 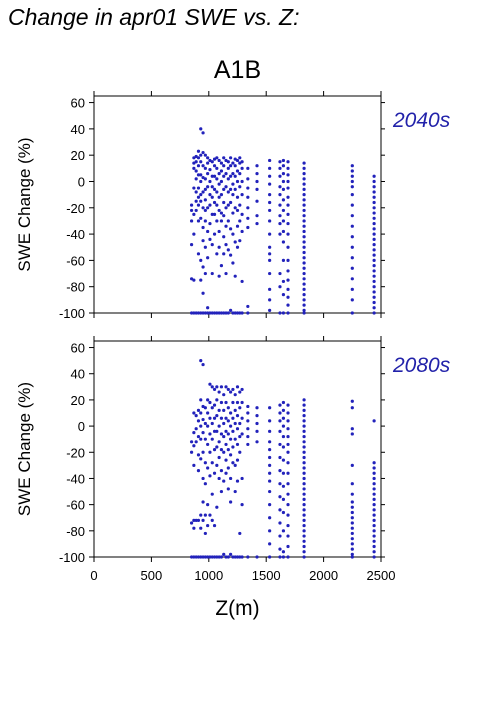 I want to click on y-tick-label: -40, so click(x=75, y=478).